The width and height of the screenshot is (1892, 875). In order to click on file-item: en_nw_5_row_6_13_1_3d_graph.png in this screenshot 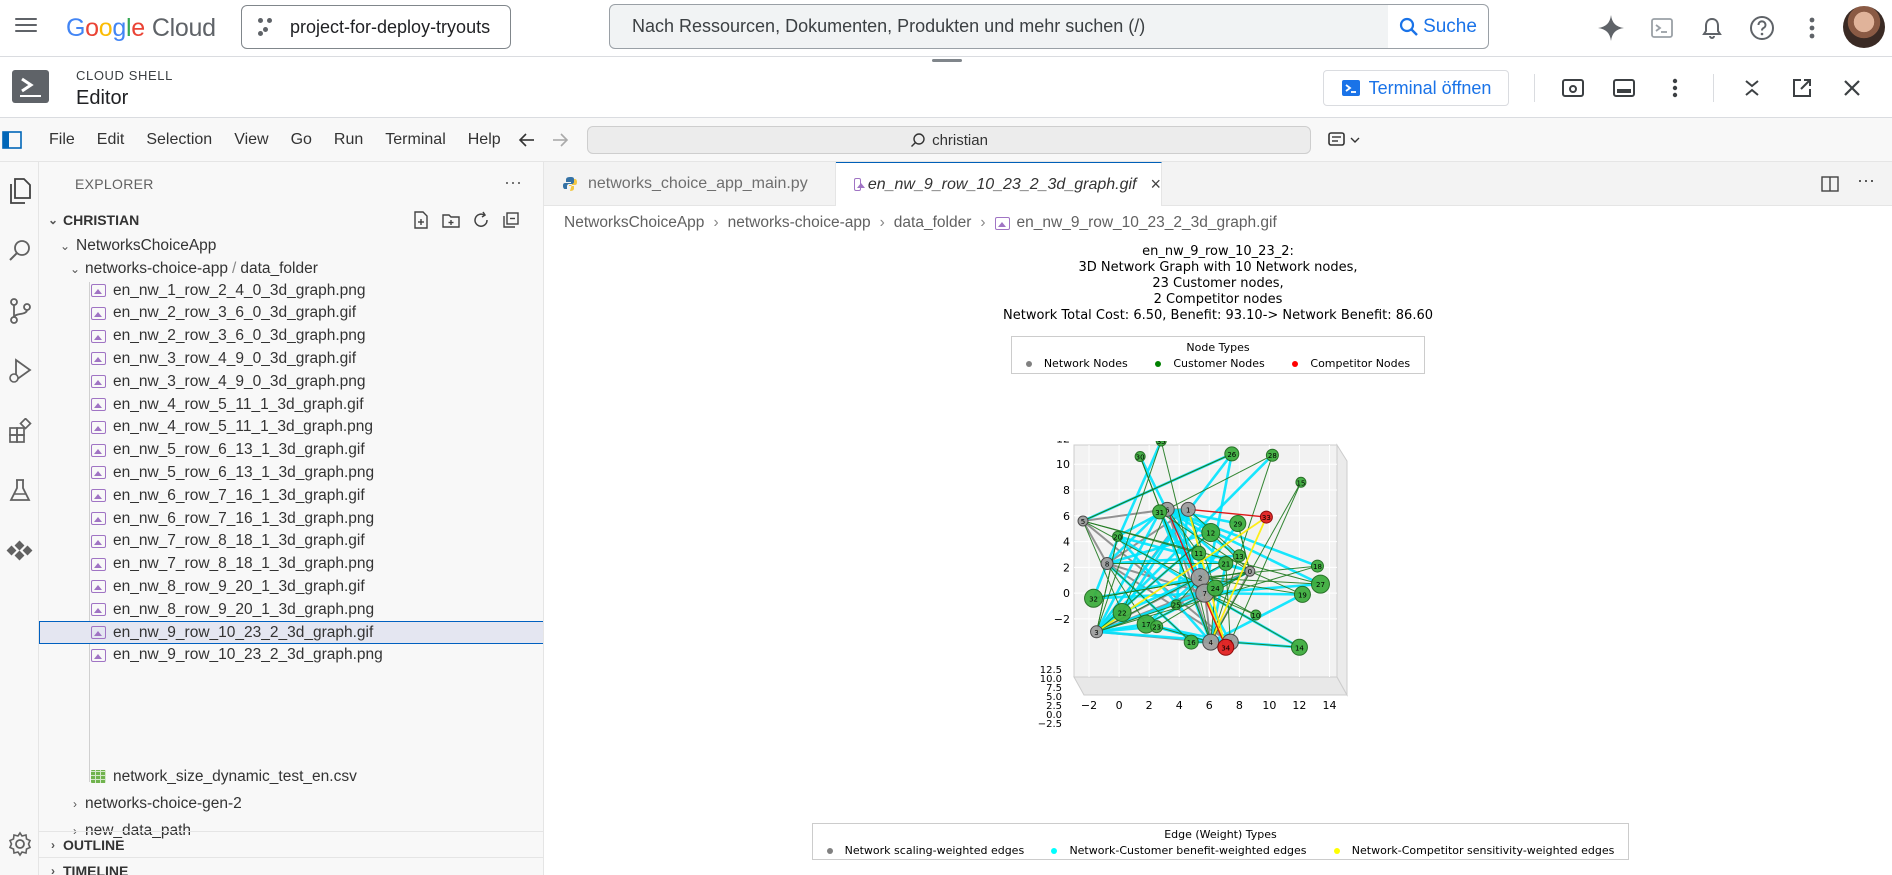, I will do `click(291, 472)`.